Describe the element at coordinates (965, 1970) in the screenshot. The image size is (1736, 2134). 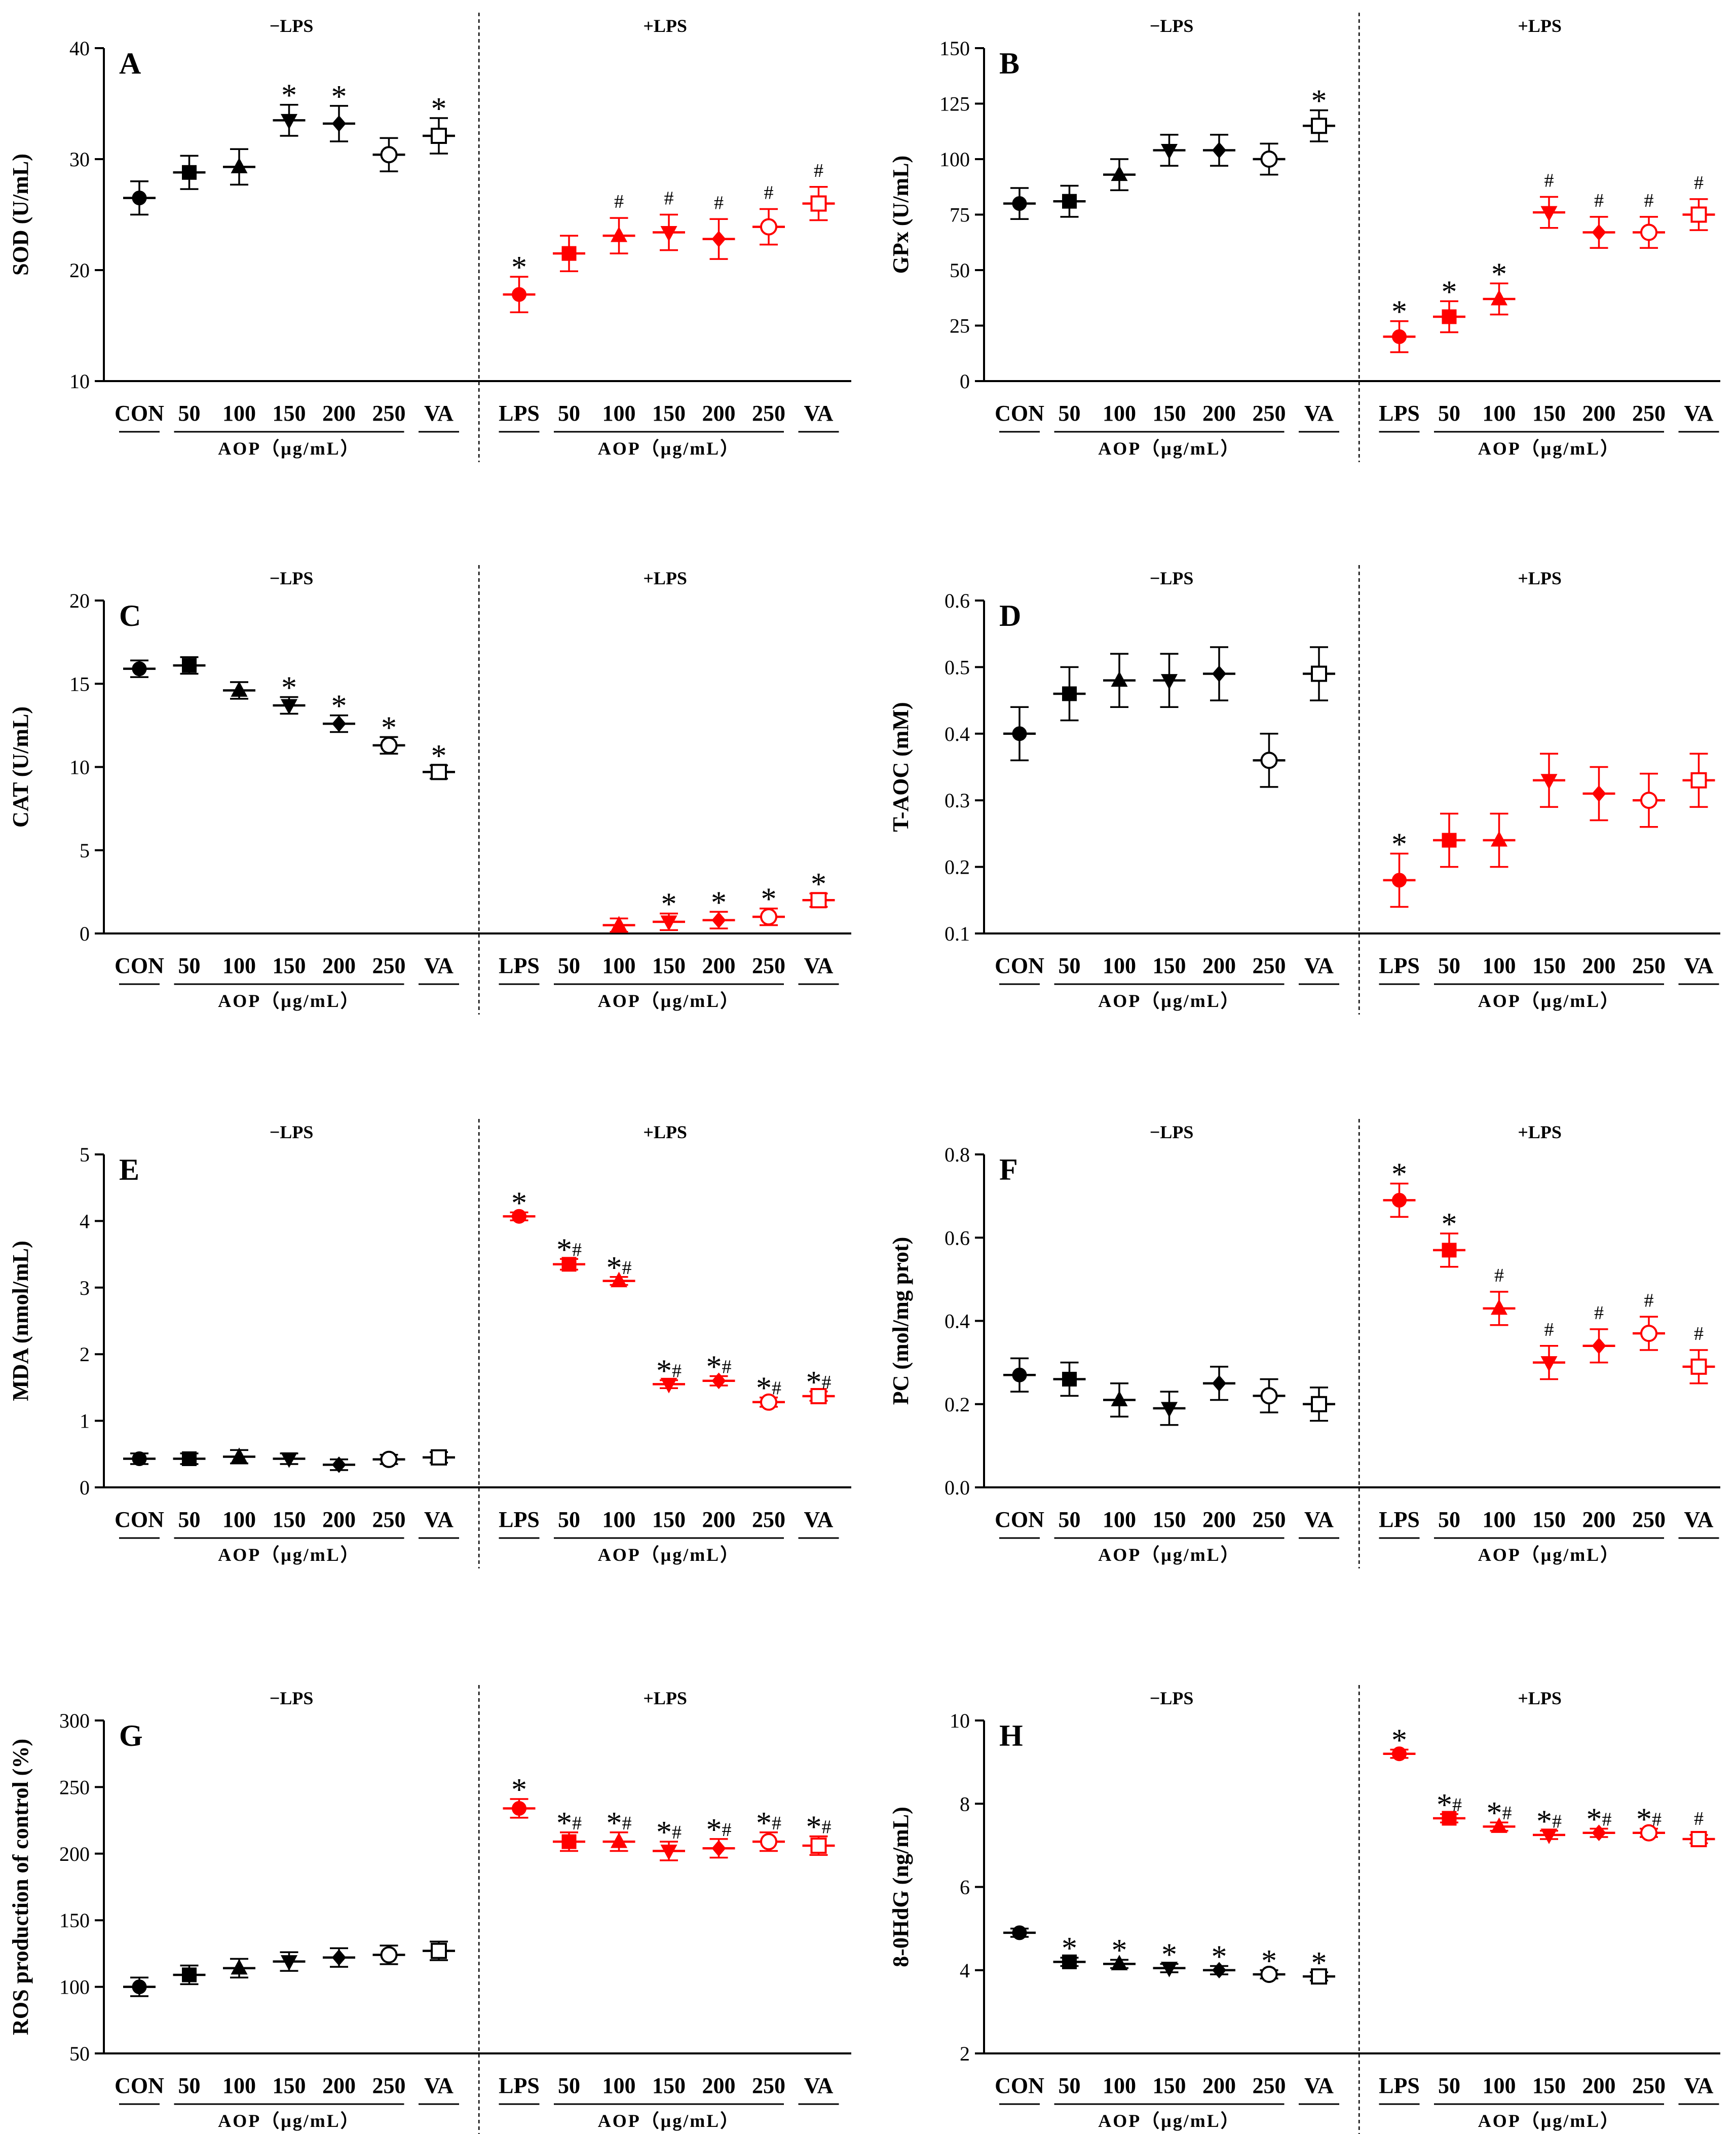
I see `y-tick-label: 4` at that location.